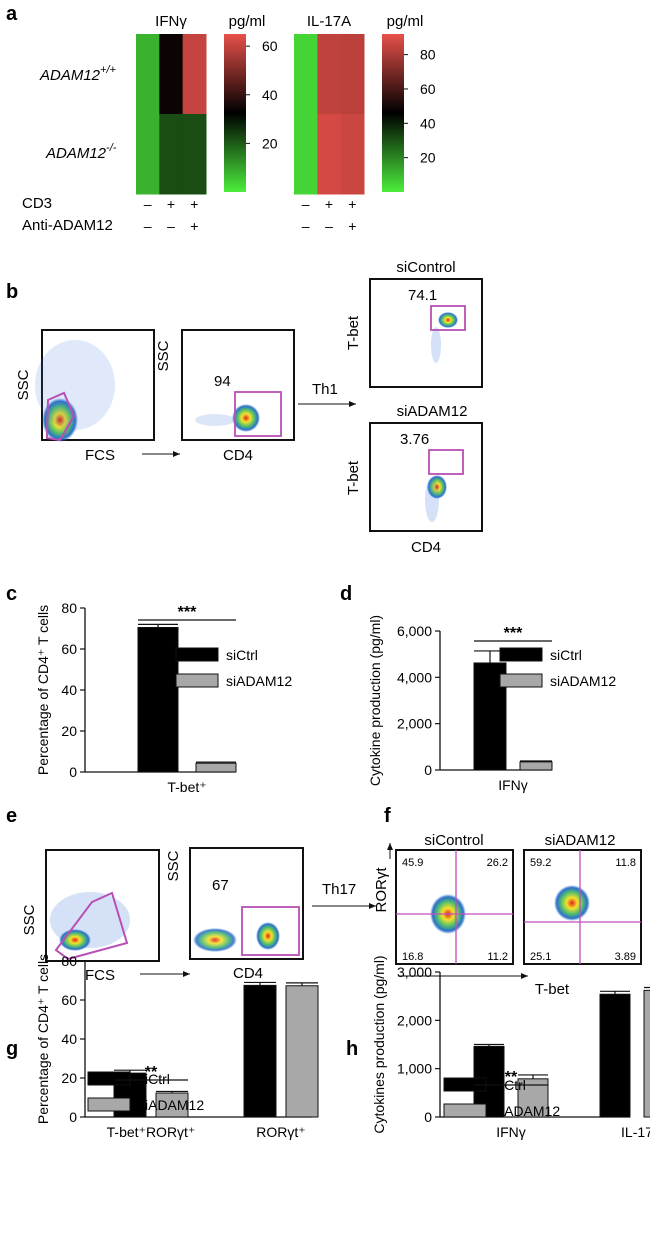  I want to click on y-tick-label: 2,000, so click(414, 1020).